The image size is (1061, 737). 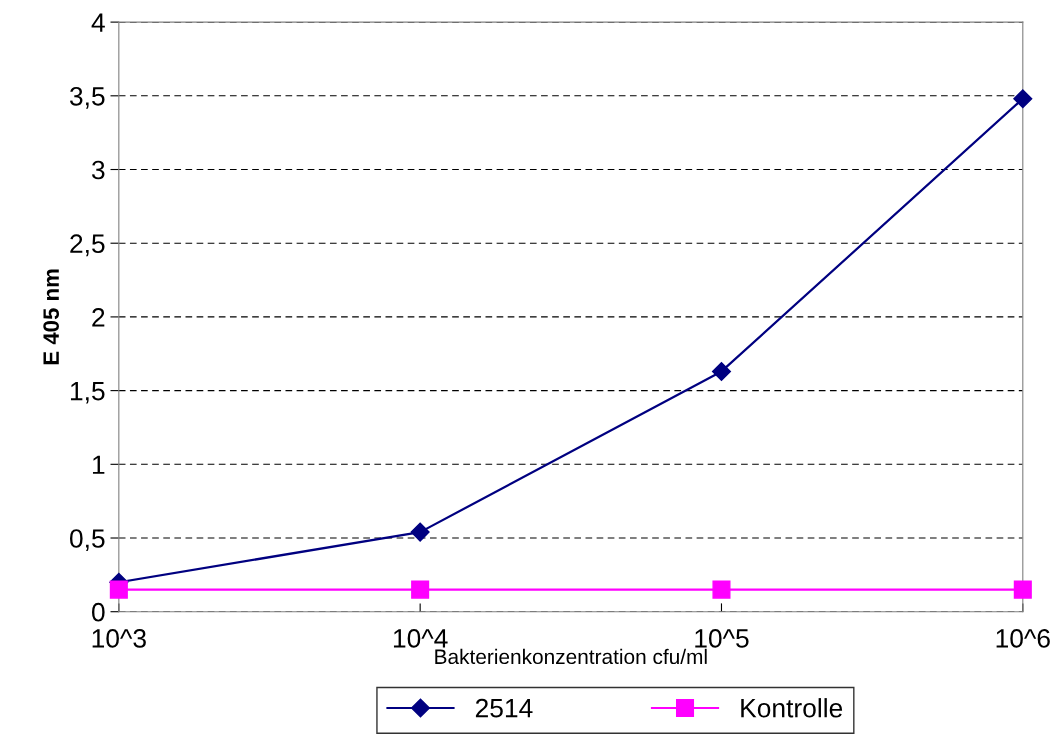 What do you see at coordinates (98, 22) in the screenshot?
I see `y-tick-label: 4` at bounding box center [98, 22].